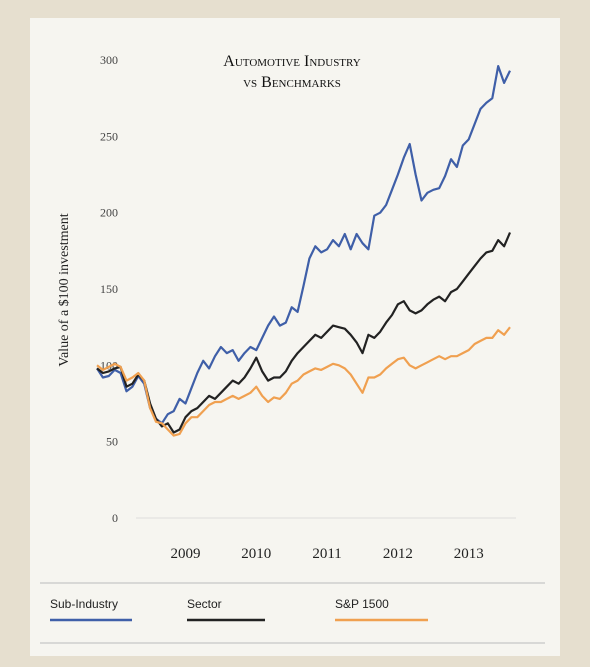 This screenshot has width=590, height=667. What do you see at coordinates (109, 136) in the screenshot?
I see `y-tick-label: 250` at bounding box center [109, 136].